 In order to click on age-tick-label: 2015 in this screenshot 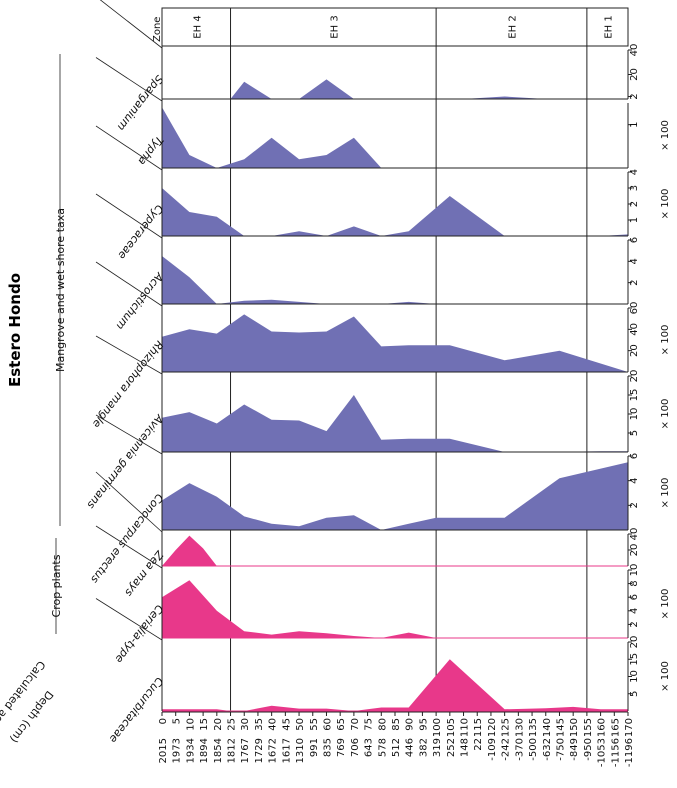, I will do `click(163, 750)`.